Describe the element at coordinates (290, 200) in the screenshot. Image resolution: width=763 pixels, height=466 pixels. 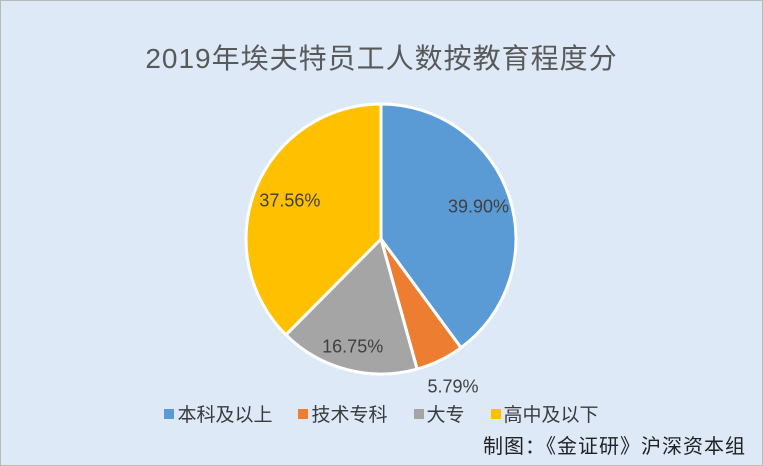
I see `pie-label-highschool: 37.56%` at that location.